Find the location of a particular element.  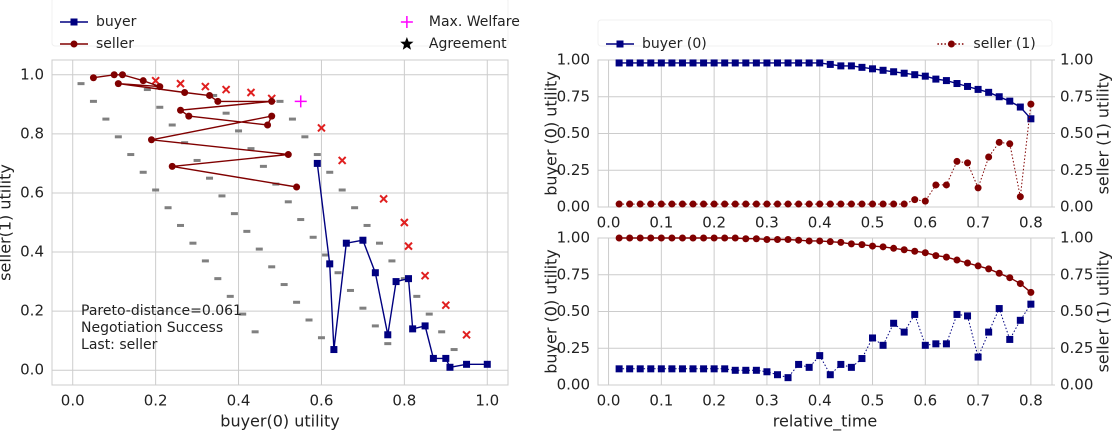

legend-label: seller (1) is located at coordinates (1004, 44).